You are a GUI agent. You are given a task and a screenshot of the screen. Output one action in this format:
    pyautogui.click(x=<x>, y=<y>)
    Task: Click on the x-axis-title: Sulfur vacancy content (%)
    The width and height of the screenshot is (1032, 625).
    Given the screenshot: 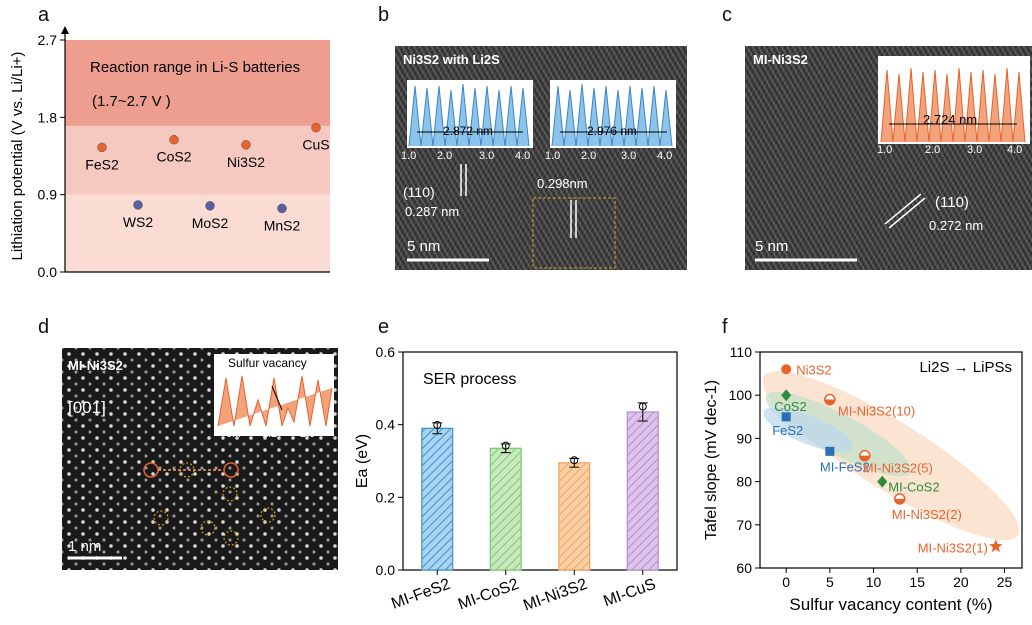 What is the action you would take?
    pyautogui.click(x=890, y=604)
    